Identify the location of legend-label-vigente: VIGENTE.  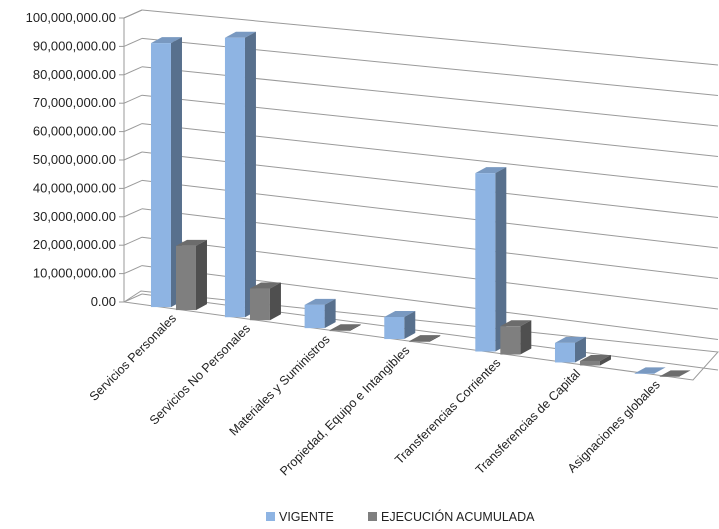
(306, 517).